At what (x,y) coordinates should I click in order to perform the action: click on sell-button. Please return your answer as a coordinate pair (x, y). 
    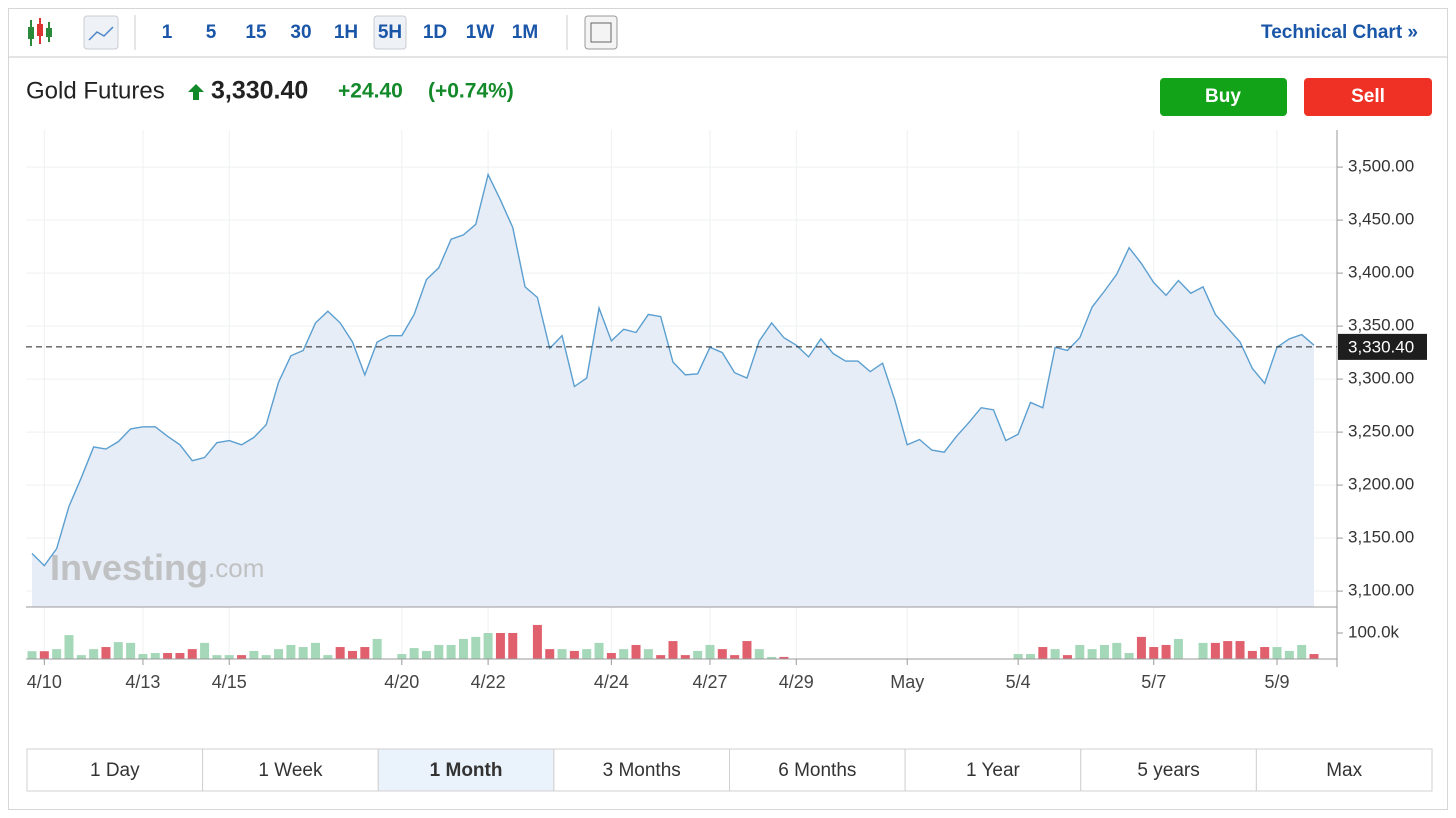
    Looking at the image, I should click on (1368, 97).